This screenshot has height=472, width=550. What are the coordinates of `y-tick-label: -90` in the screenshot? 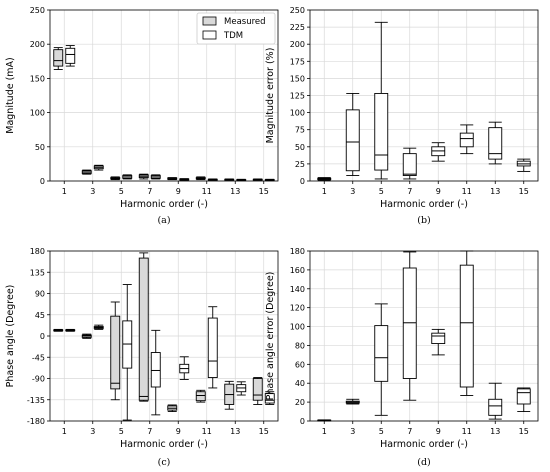 It's located at (38, 379).